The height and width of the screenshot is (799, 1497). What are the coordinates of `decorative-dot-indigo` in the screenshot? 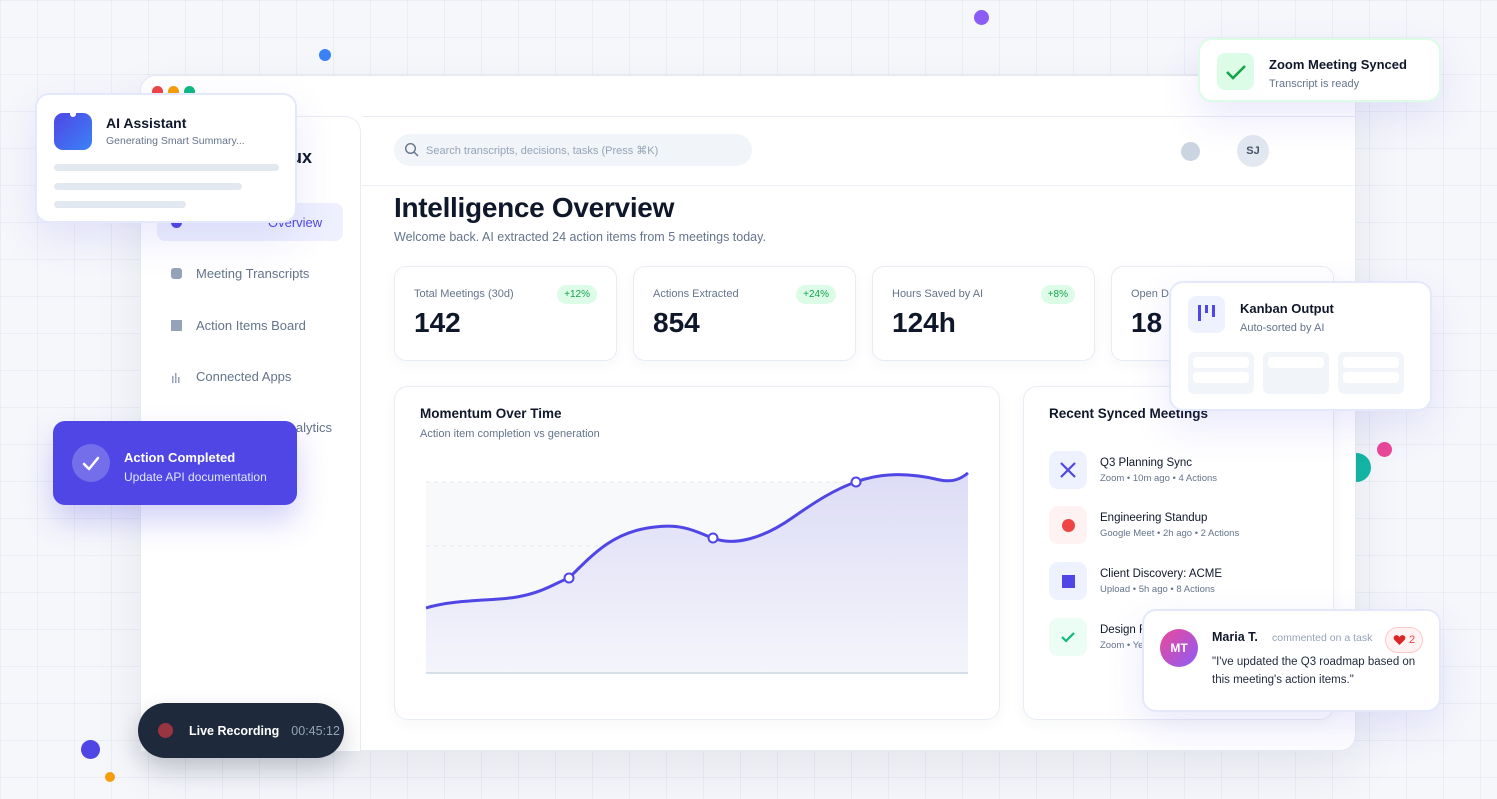 It's located at (90, 749).